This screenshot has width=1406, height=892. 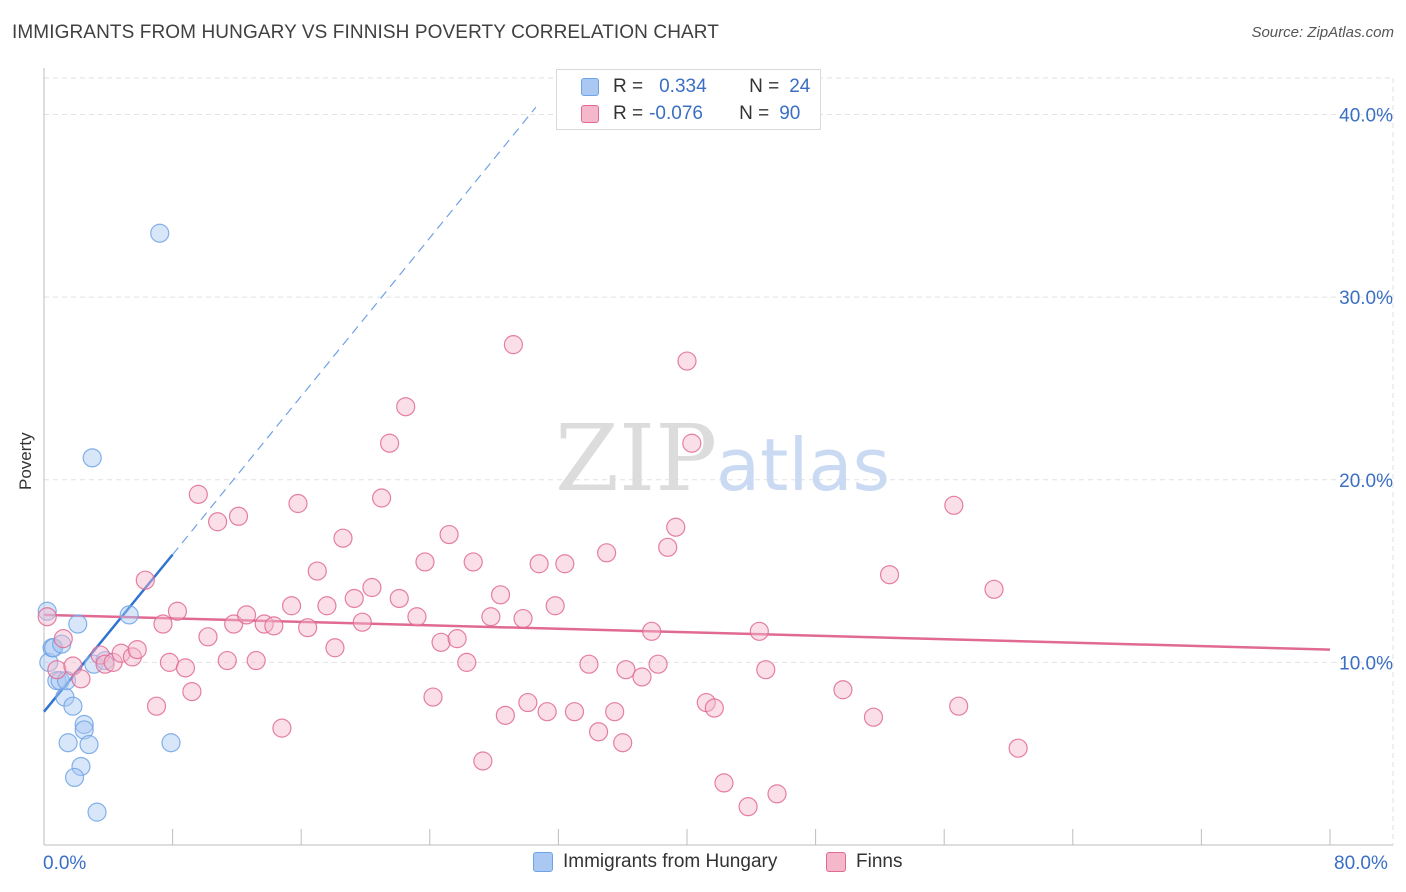 What do you see at coordinates (683, 86) in the screenshot?
I see `legend-r-value: 0.334` at bounding box center [683, 86].